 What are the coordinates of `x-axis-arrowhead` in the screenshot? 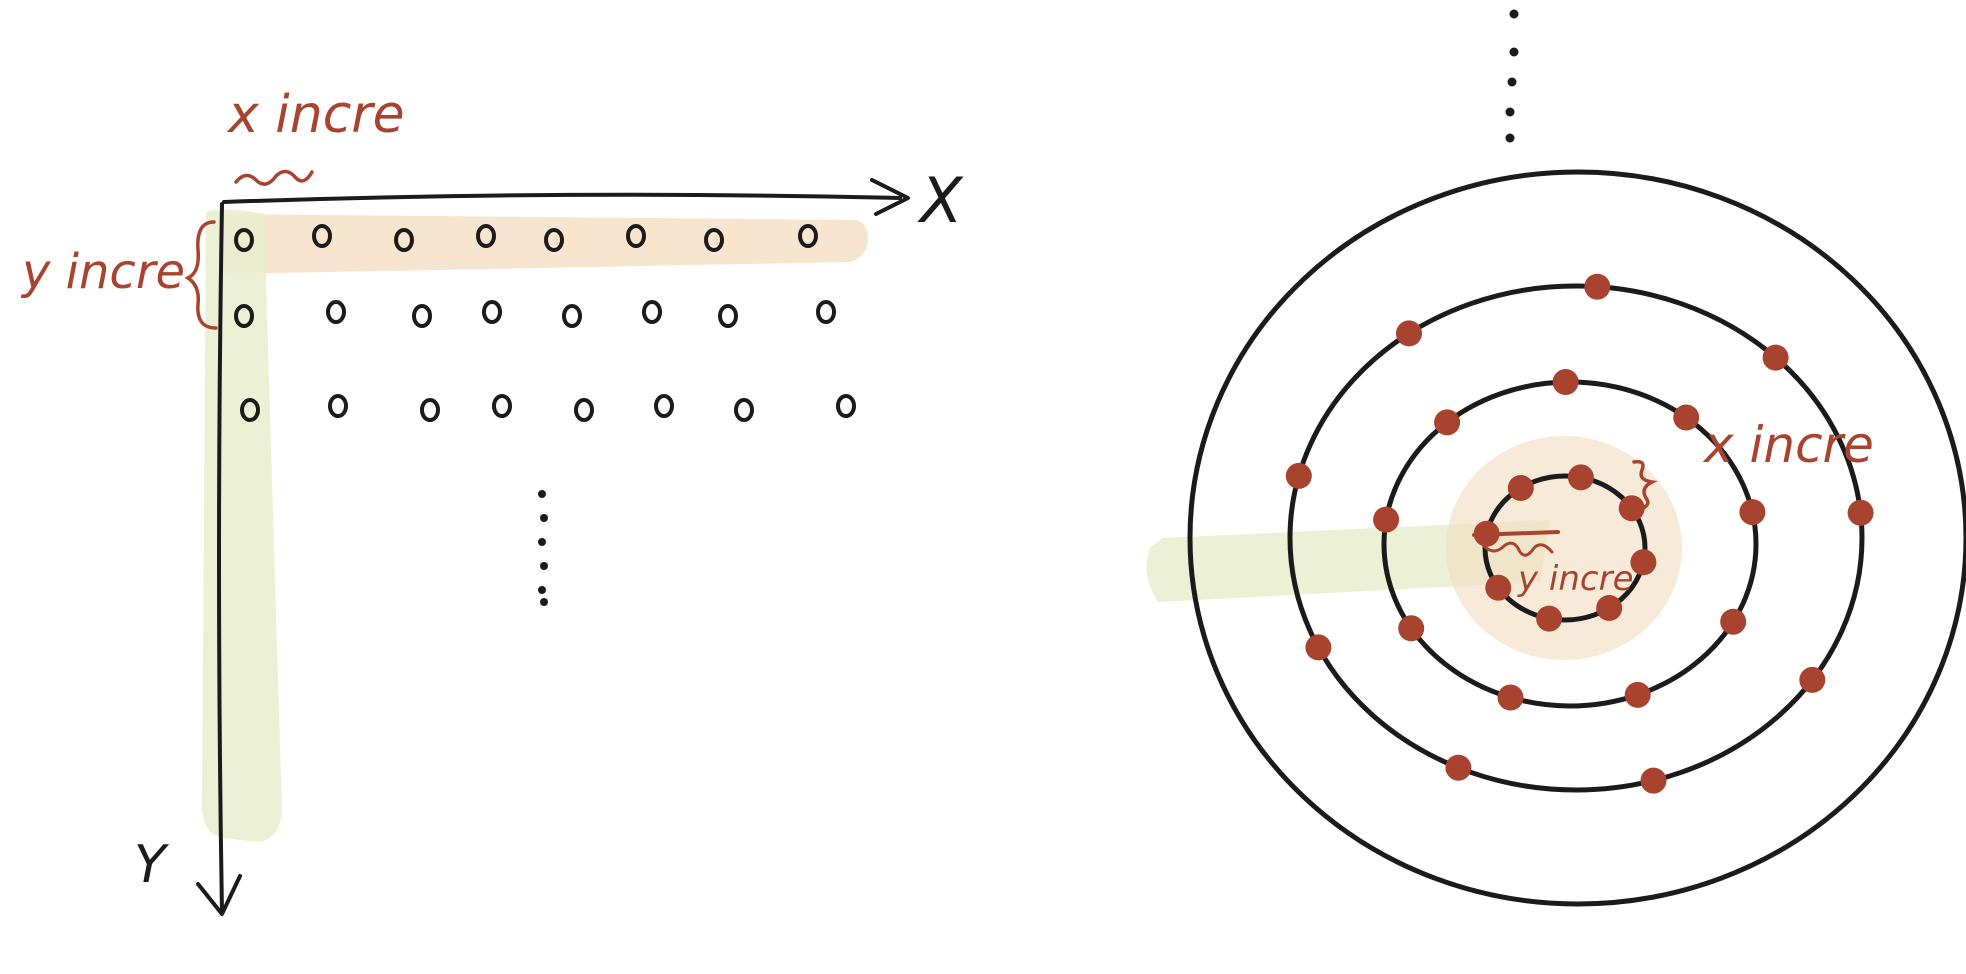 It's located at (890, 197).